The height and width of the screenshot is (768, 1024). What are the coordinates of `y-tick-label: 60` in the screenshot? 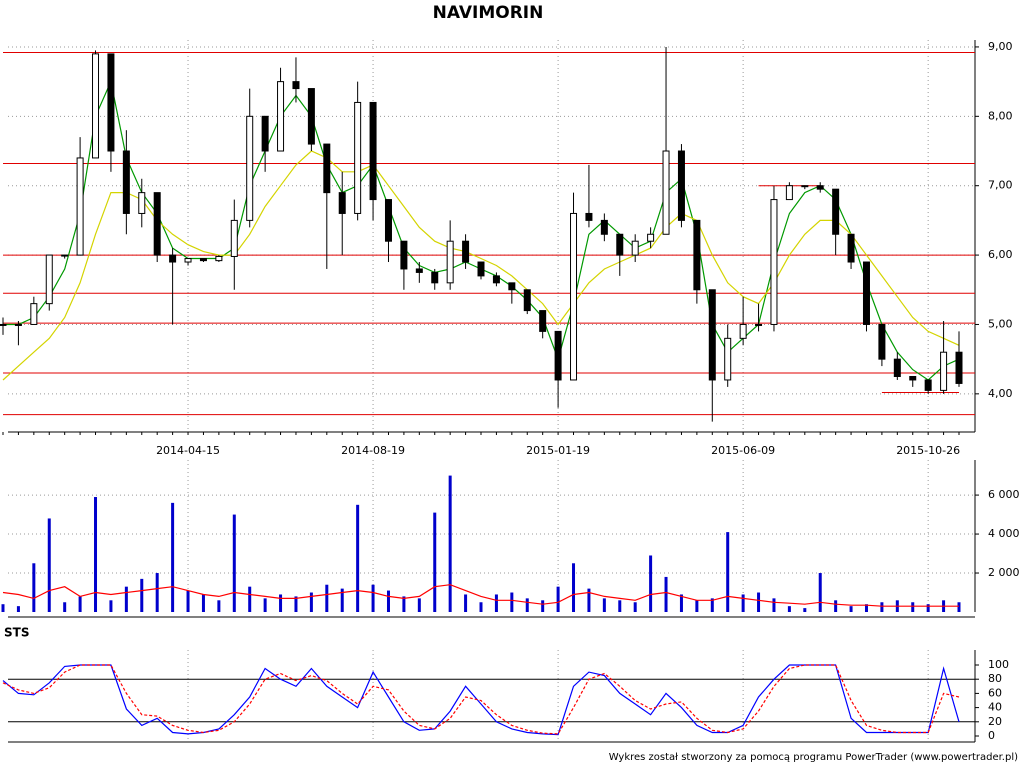 It's located at (995, 692).